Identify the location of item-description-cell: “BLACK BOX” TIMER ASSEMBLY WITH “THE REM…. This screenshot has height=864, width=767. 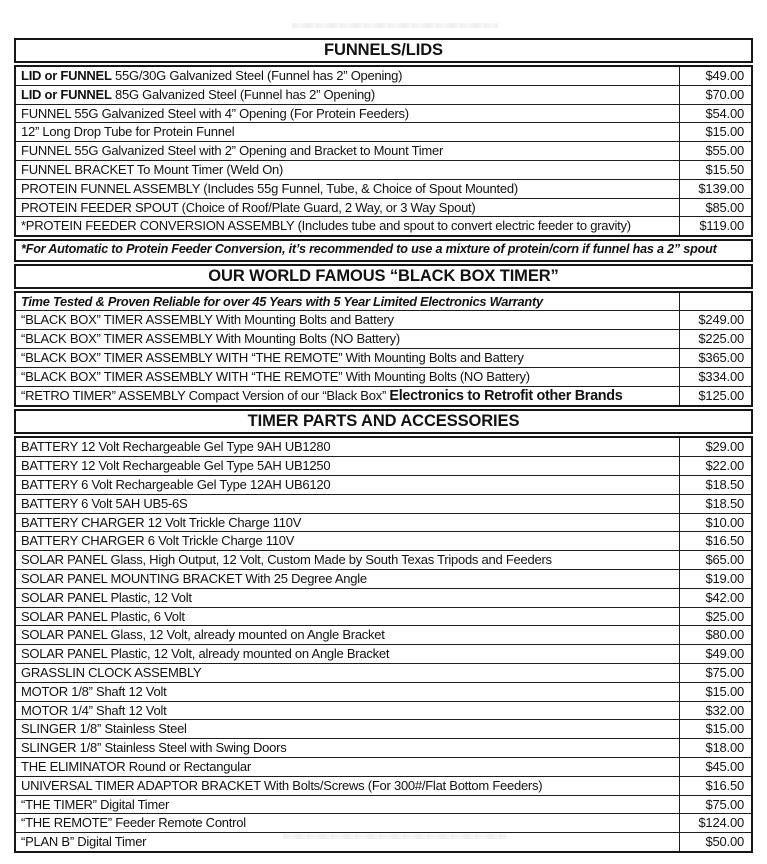
(347, 358).